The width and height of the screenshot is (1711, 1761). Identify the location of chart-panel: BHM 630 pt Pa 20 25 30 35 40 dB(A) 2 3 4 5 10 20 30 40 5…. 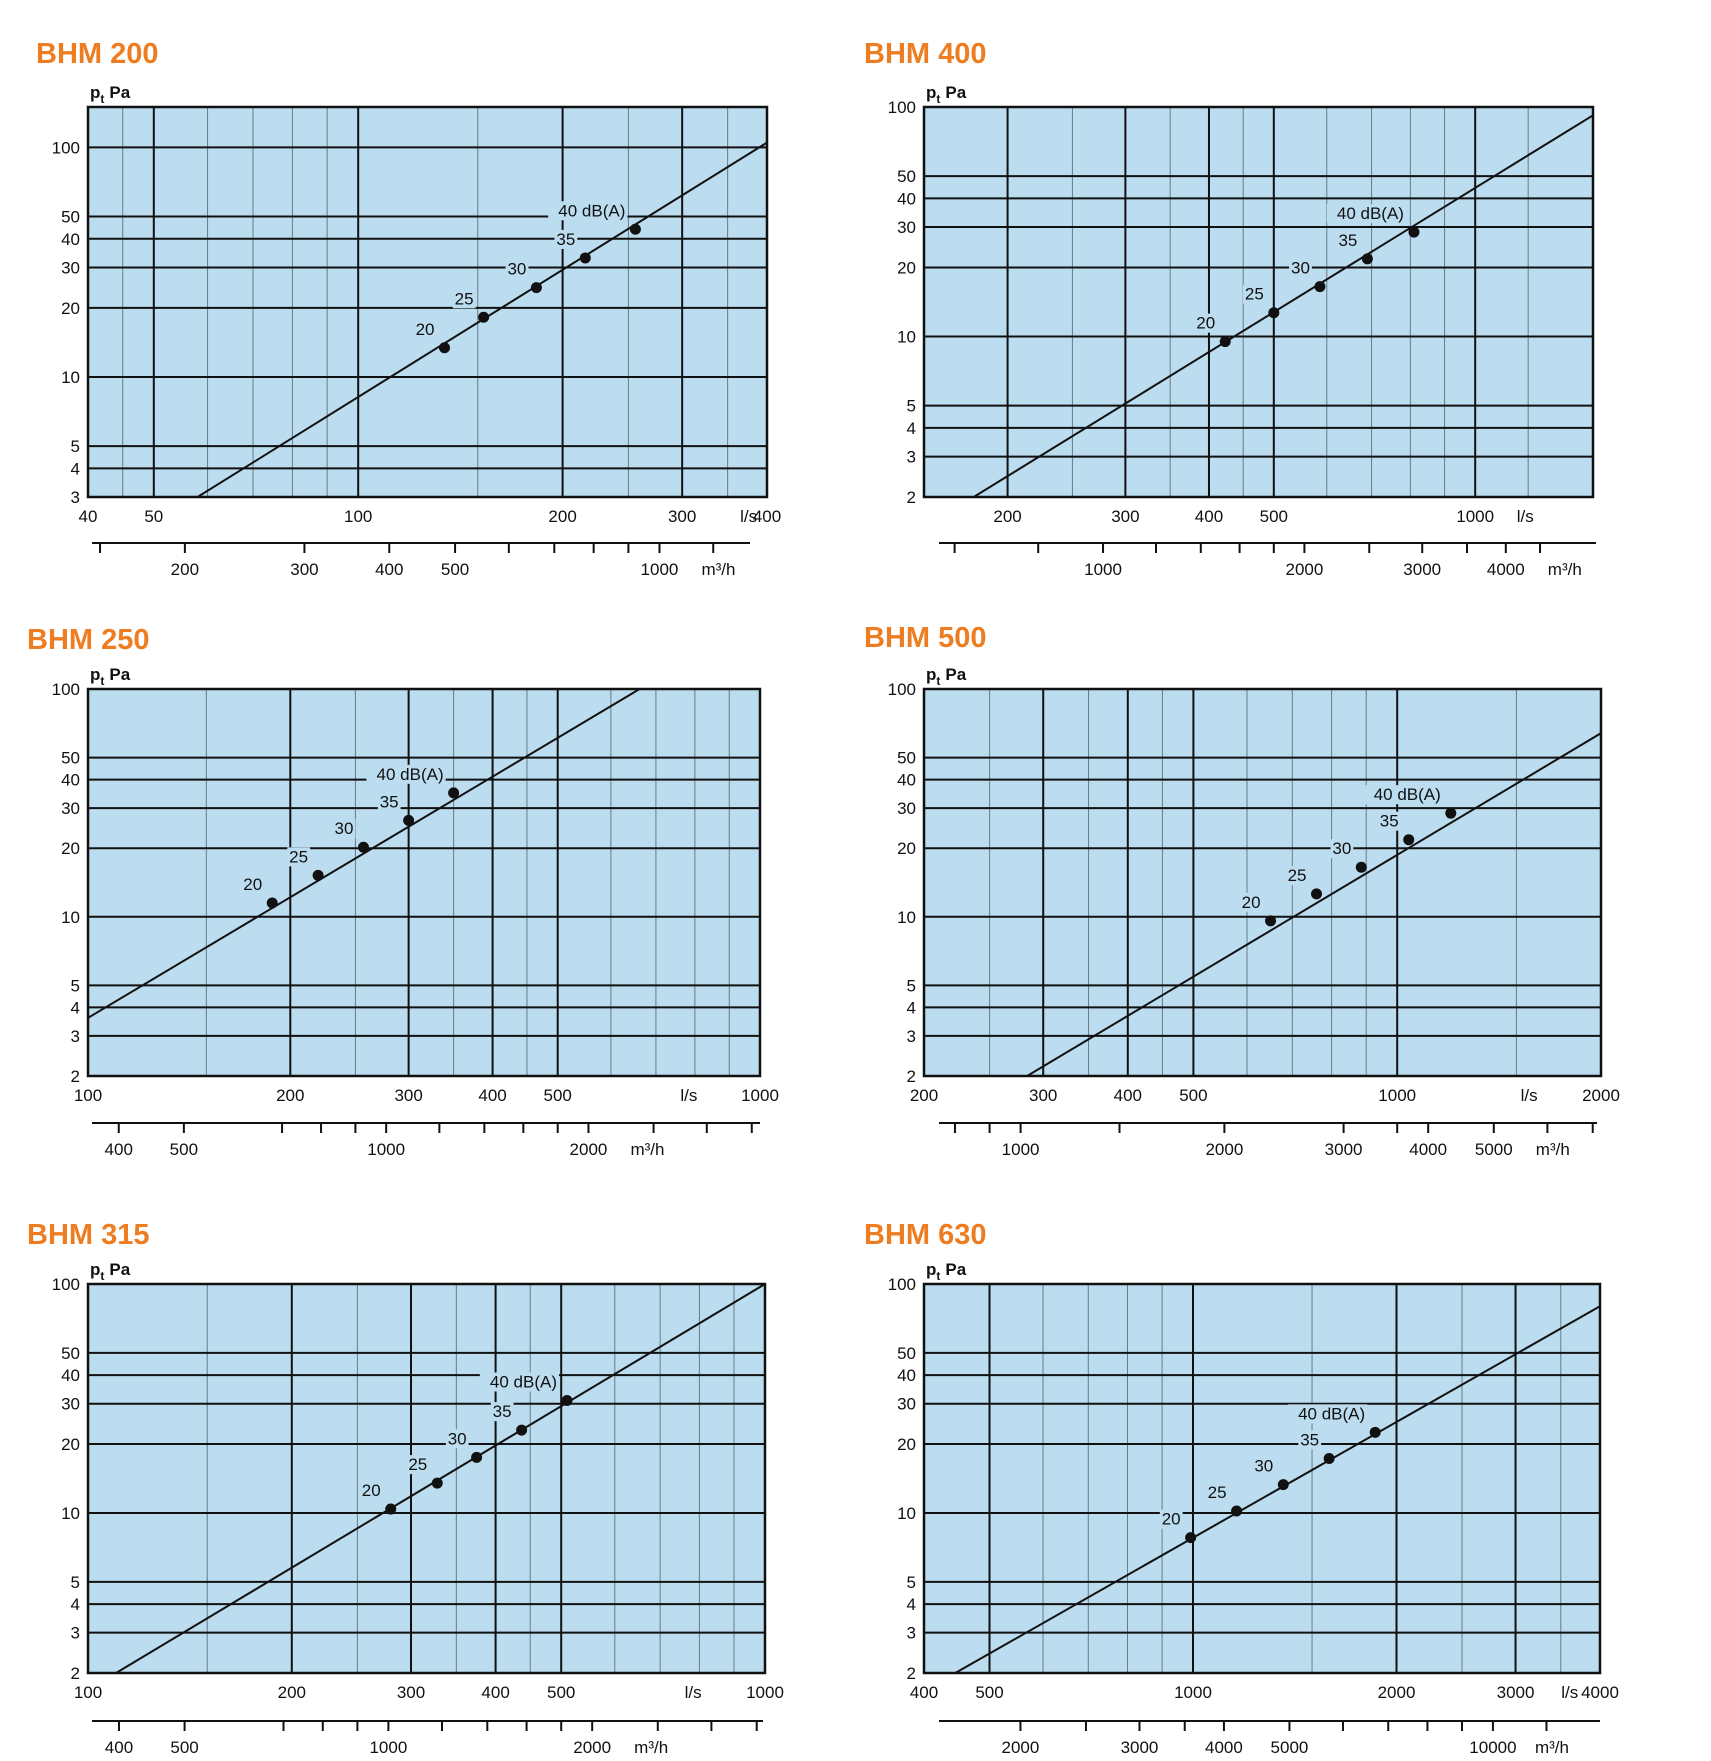
(1241, 1488).